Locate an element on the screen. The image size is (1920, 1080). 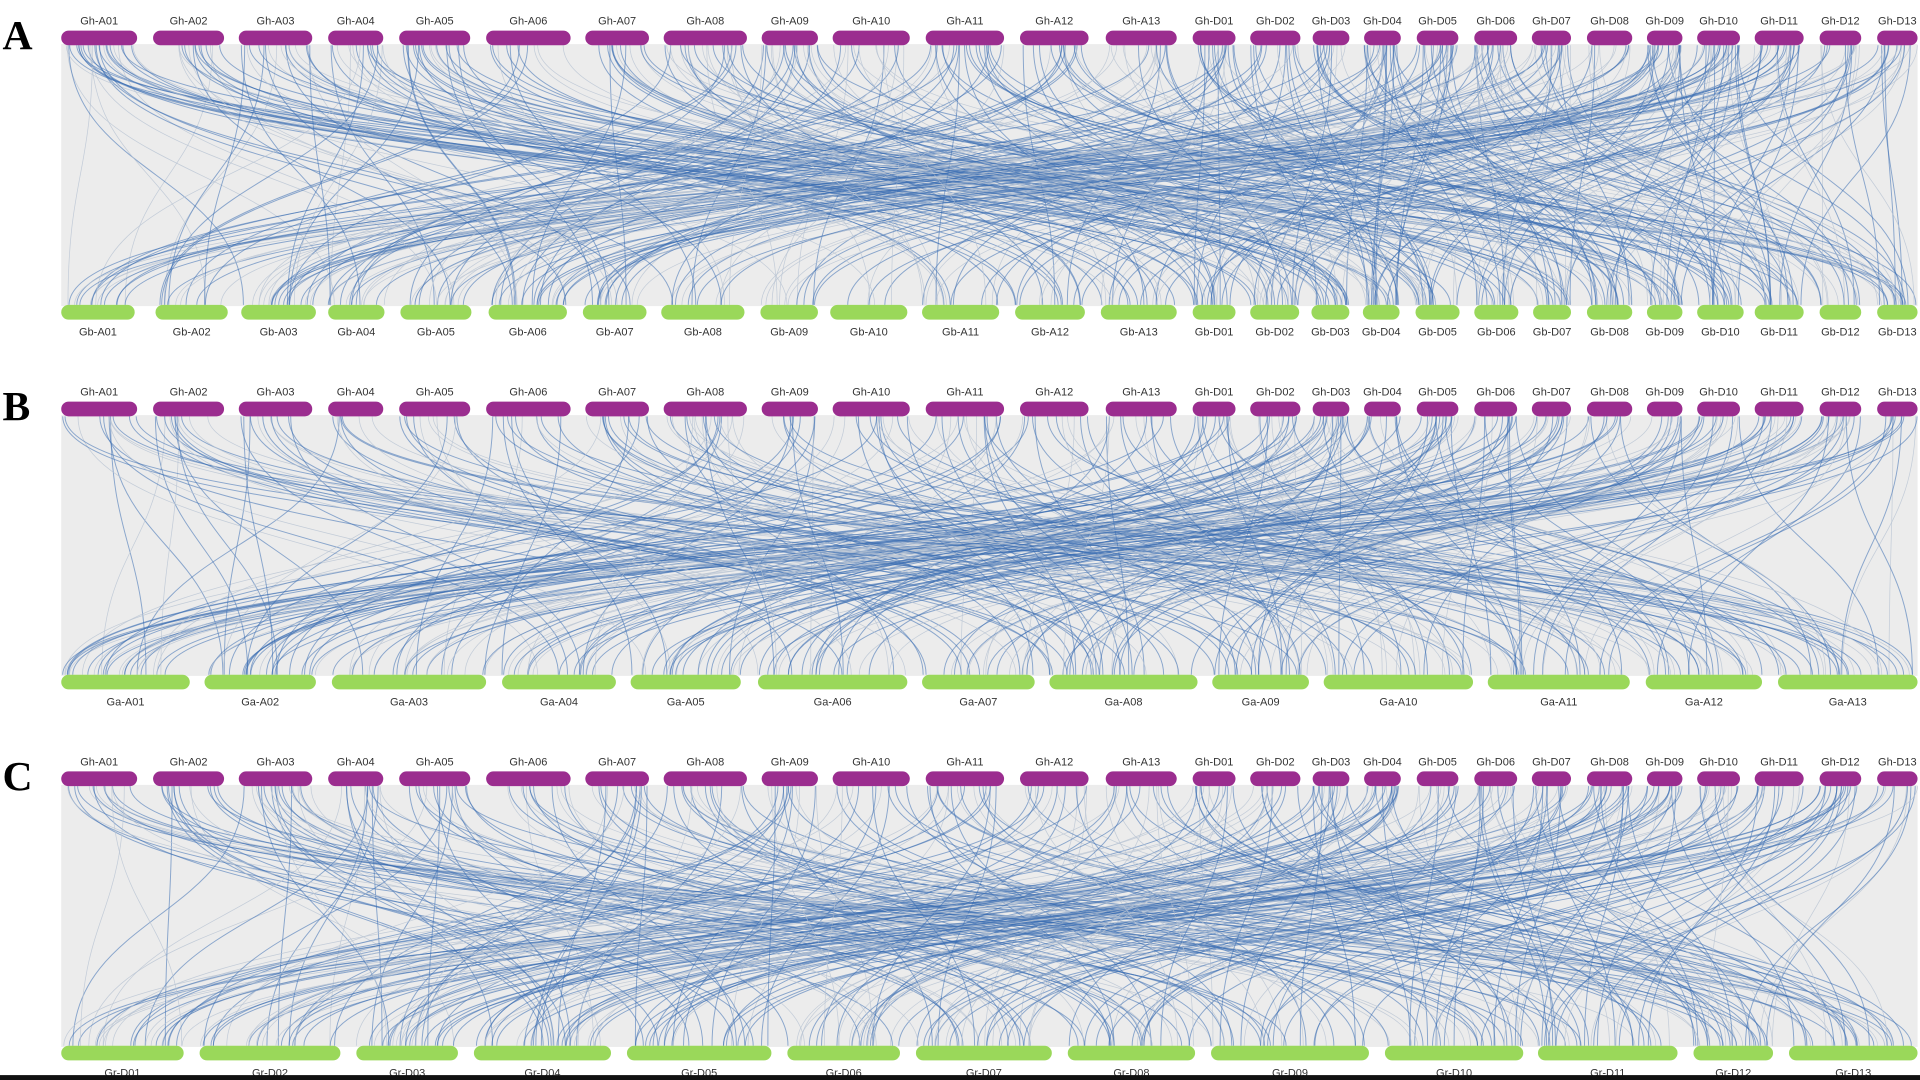
bottom-chromosome-label: Ga-A06 is located at coordinates (833, 702).